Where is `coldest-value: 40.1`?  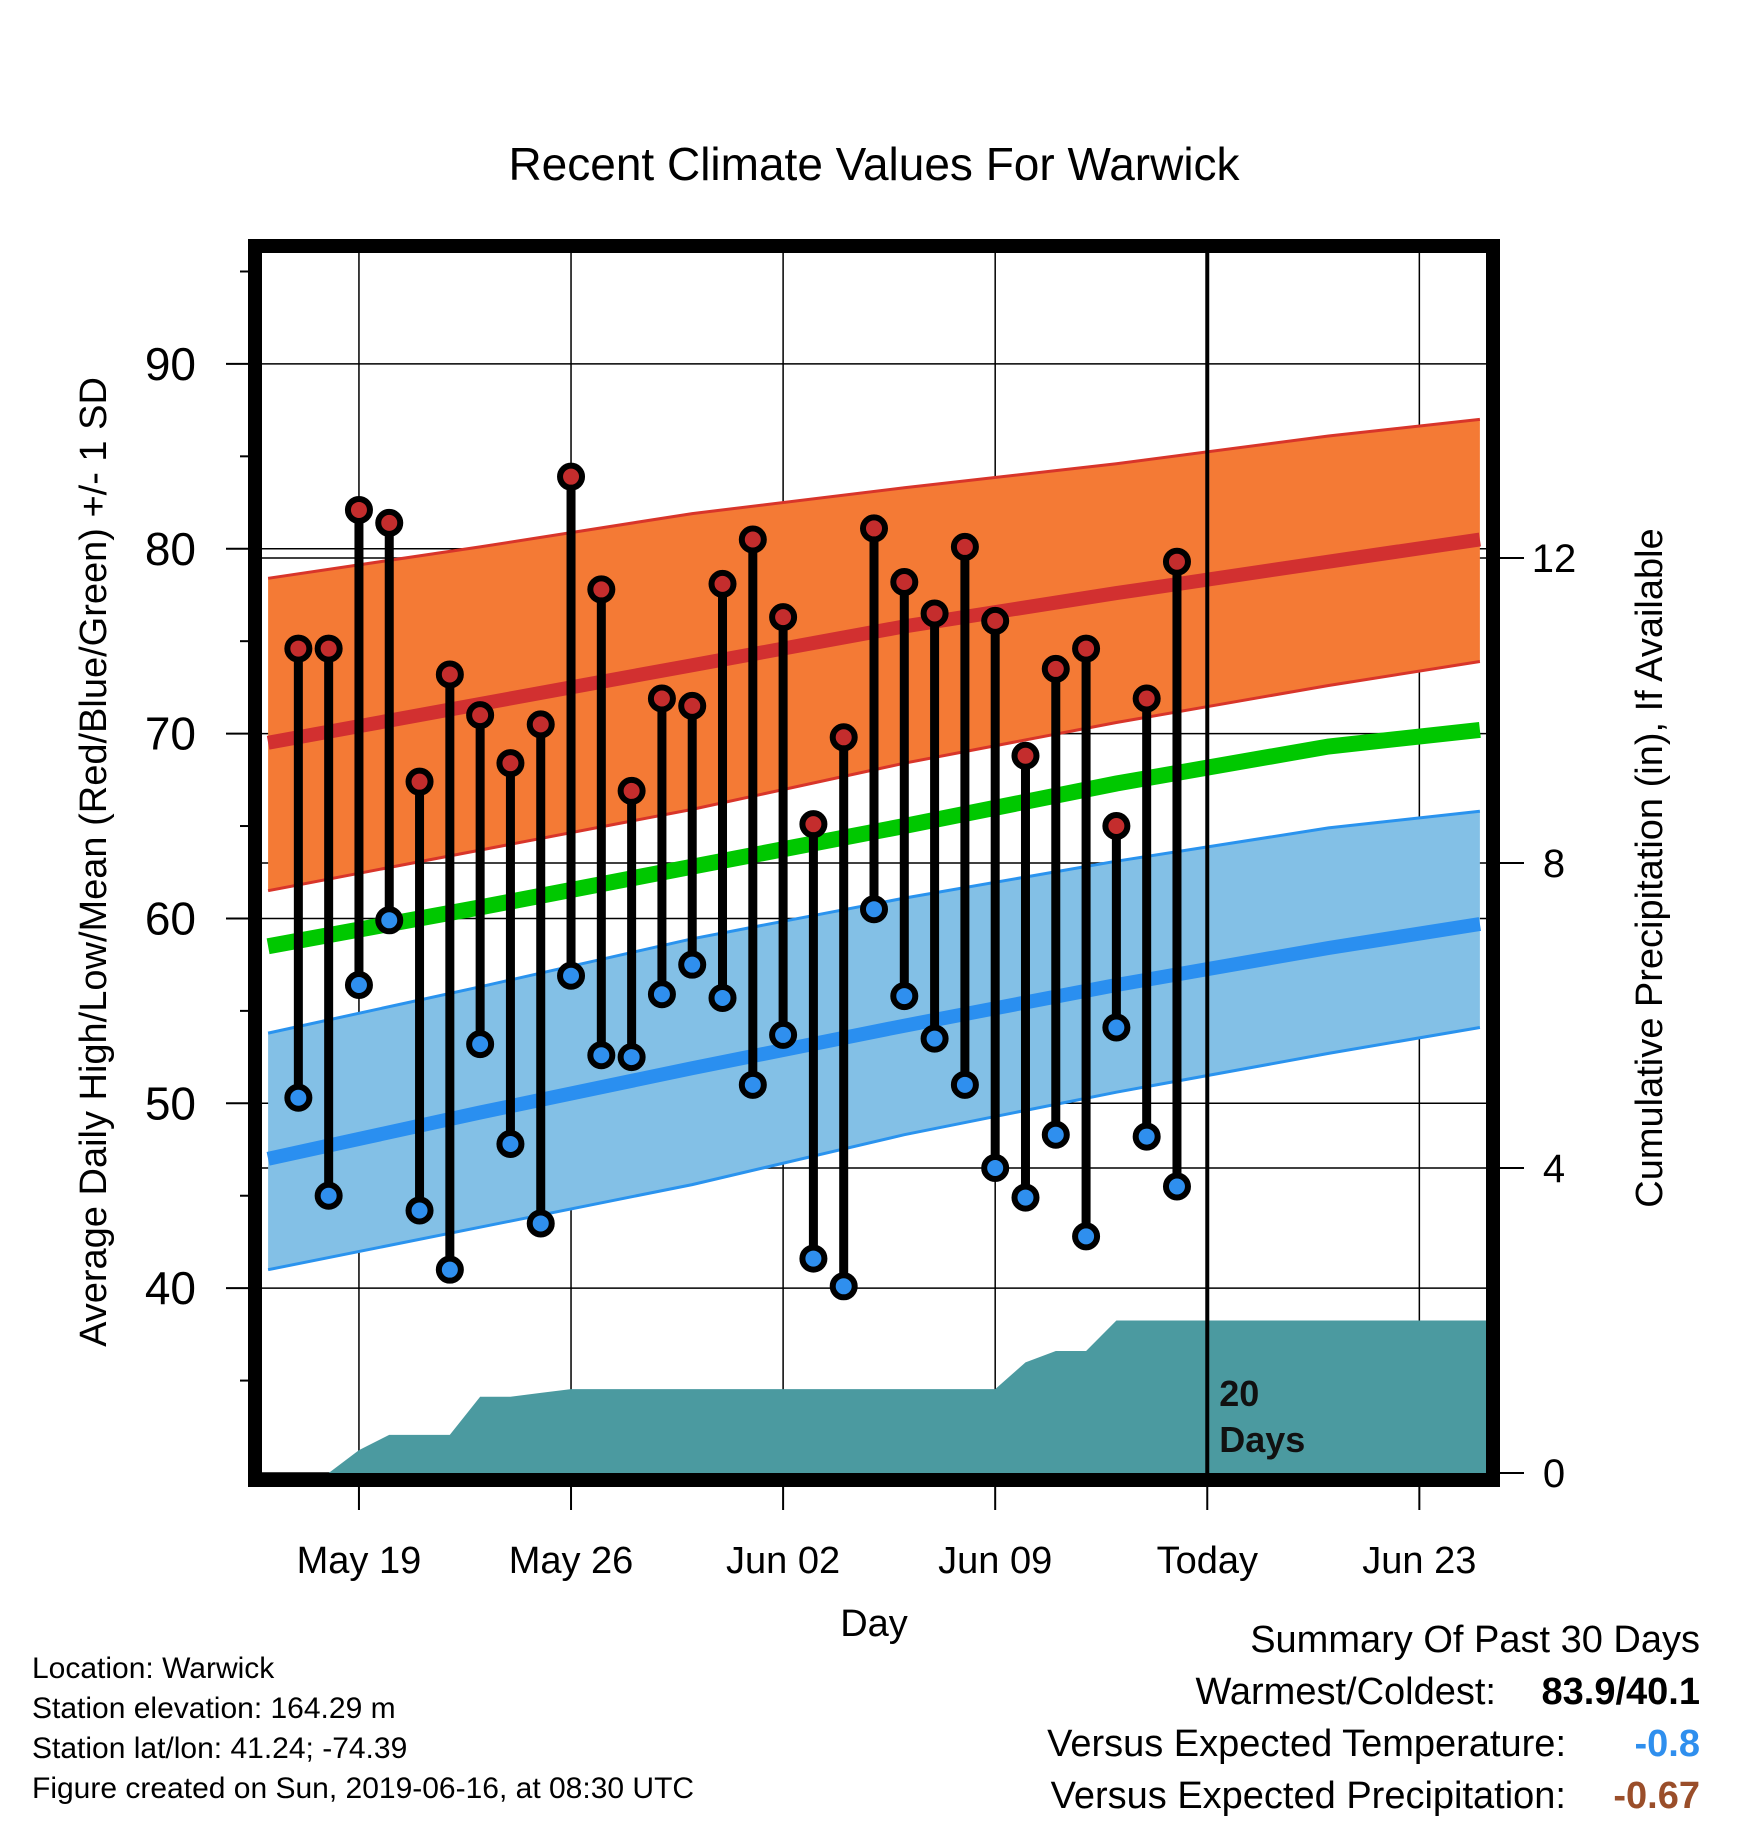 coldest-value: 40.1 is located at coordinates (1663, 1692).